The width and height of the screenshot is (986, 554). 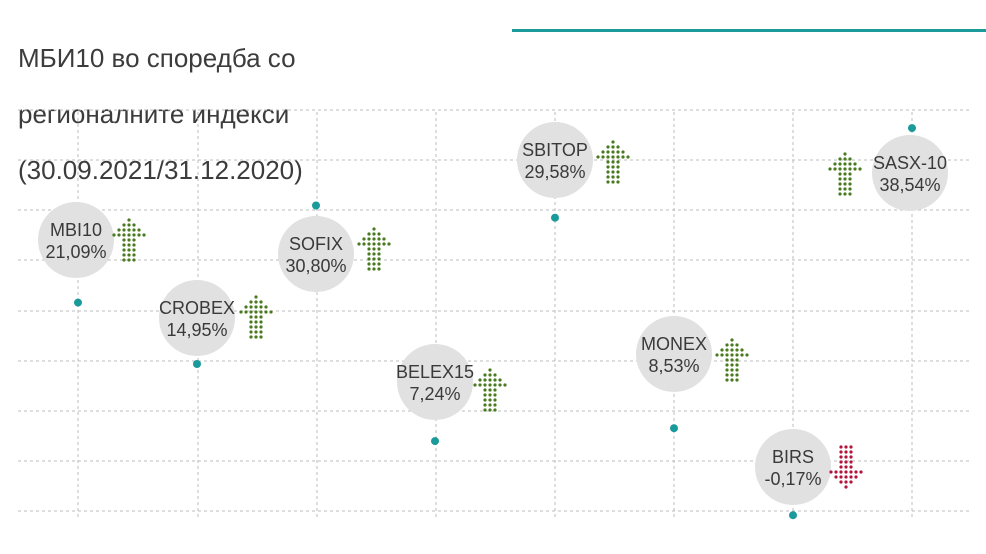 What do you see at coordinates (910, 163) in the screenshot?
I see `point-sasx10-name-label: SASX-10` at bounding box center [910, 163].